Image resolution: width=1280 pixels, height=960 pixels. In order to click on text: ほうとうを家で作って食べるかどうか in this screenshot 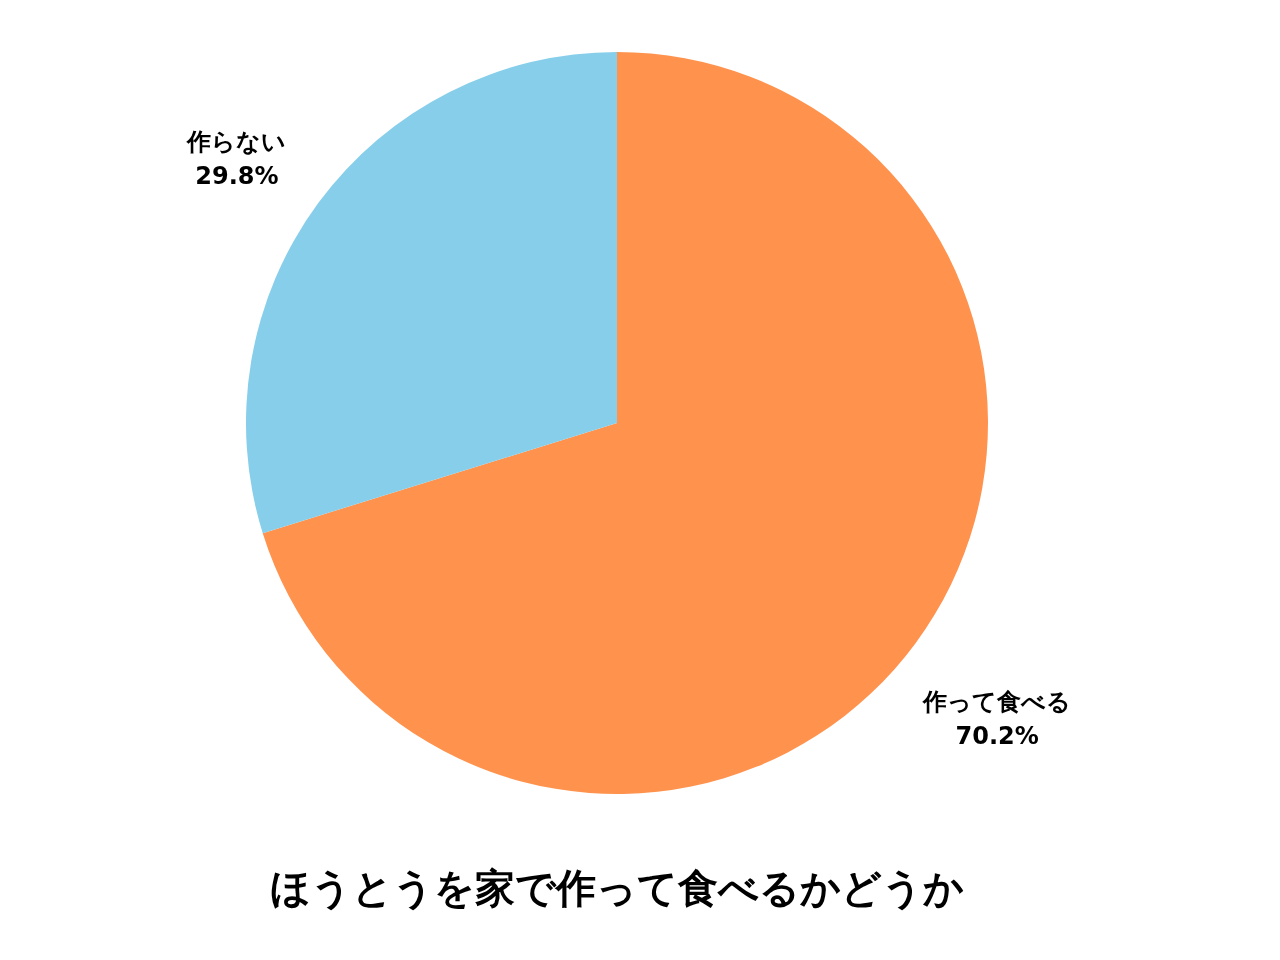, I will do `click(617, 888)`.